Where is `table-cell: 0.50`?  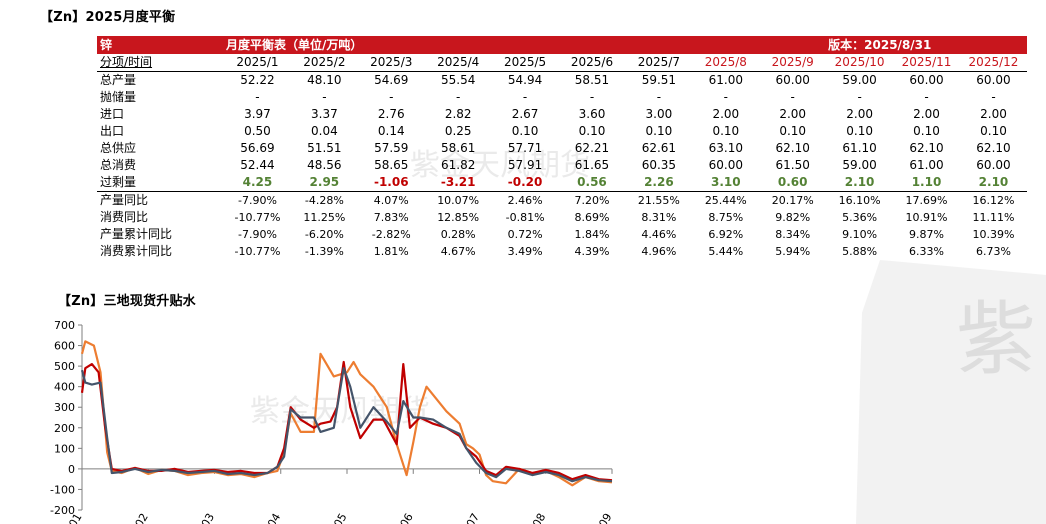
table-cell: 0.50 is located at coordinates (257, 131).